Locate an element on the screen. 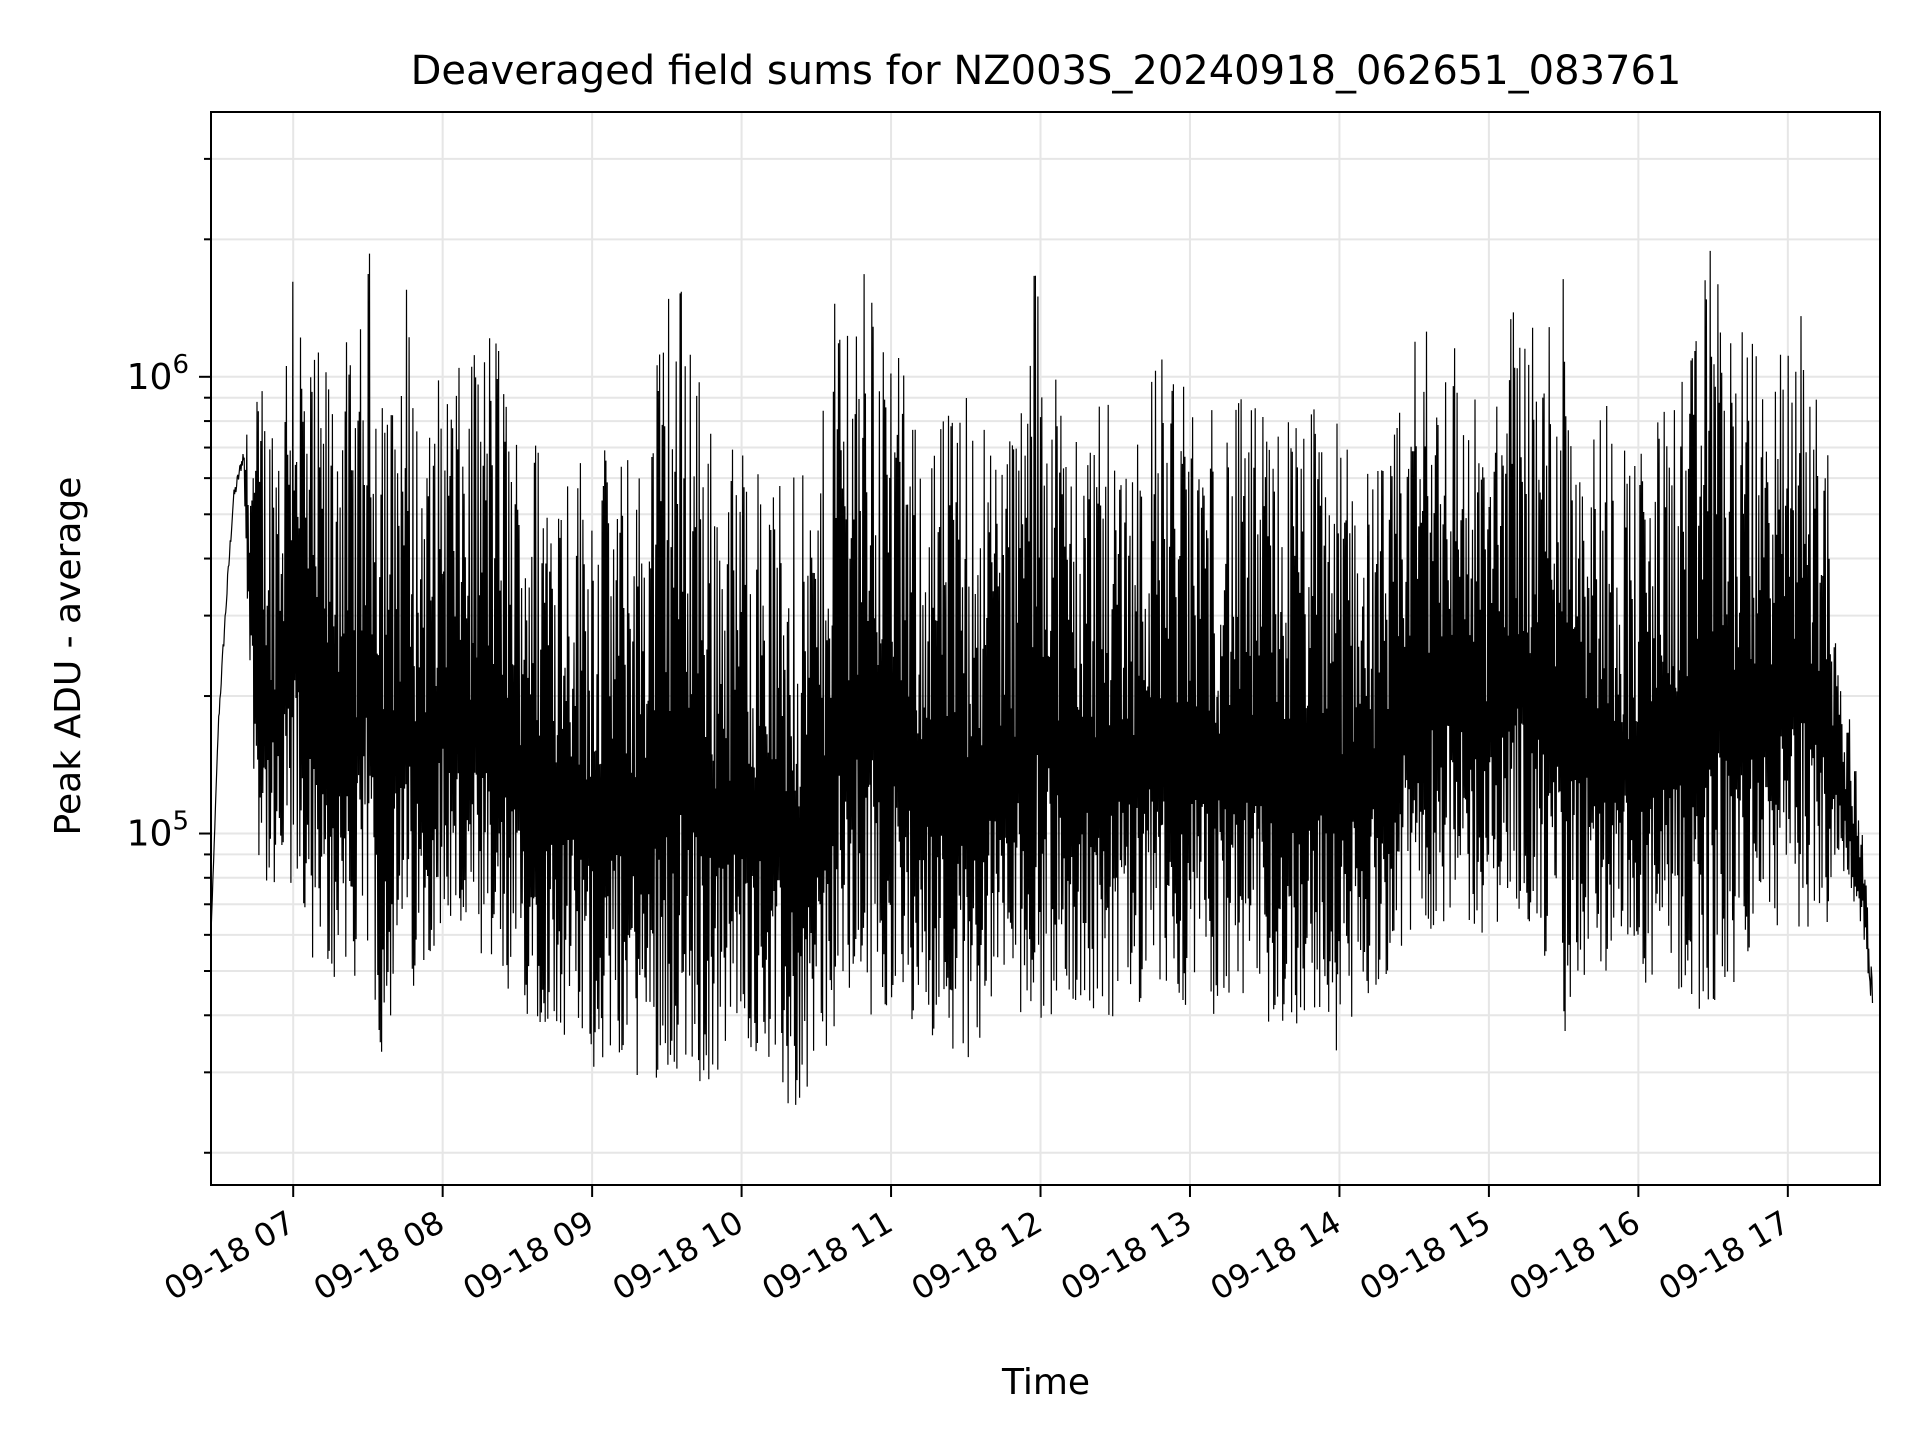 Image resolution: width=1920 pixels, height=1440 pixels. x-axis-label: Time is located at coordinates (1045, 1382).